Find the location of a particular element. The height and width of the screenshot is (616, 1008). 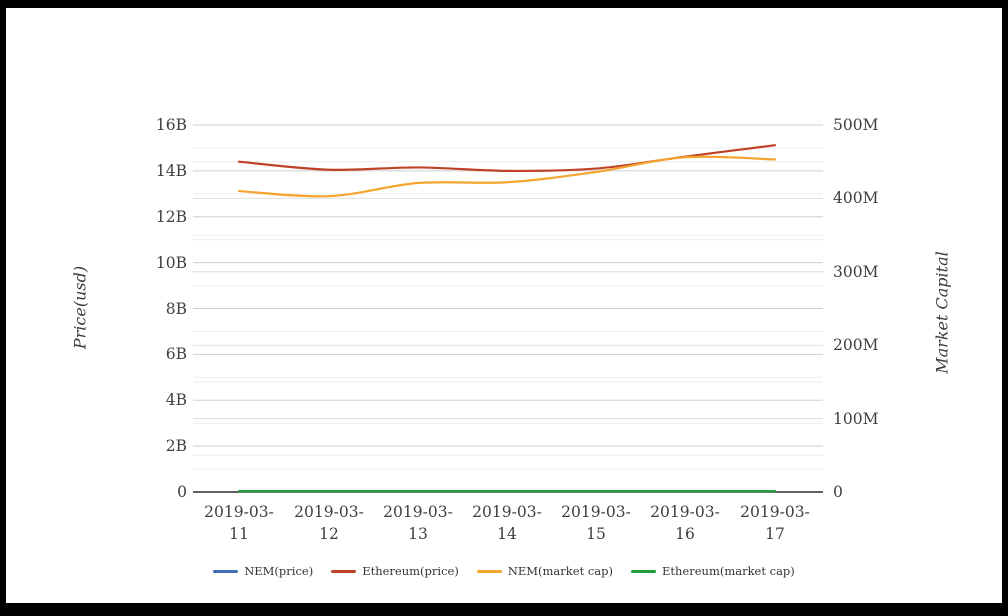

series-line-ethereum-price- is located at coordinates (507, 158).